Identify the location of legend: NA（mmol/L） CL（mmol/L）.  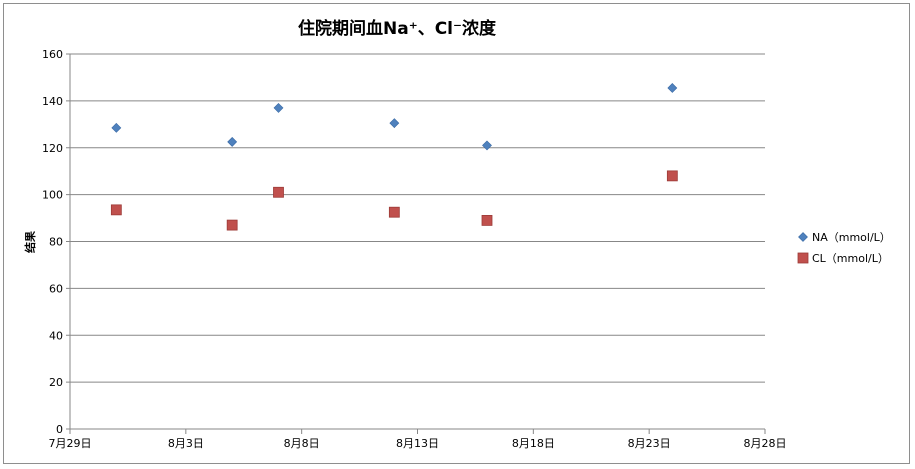
(844, 248).